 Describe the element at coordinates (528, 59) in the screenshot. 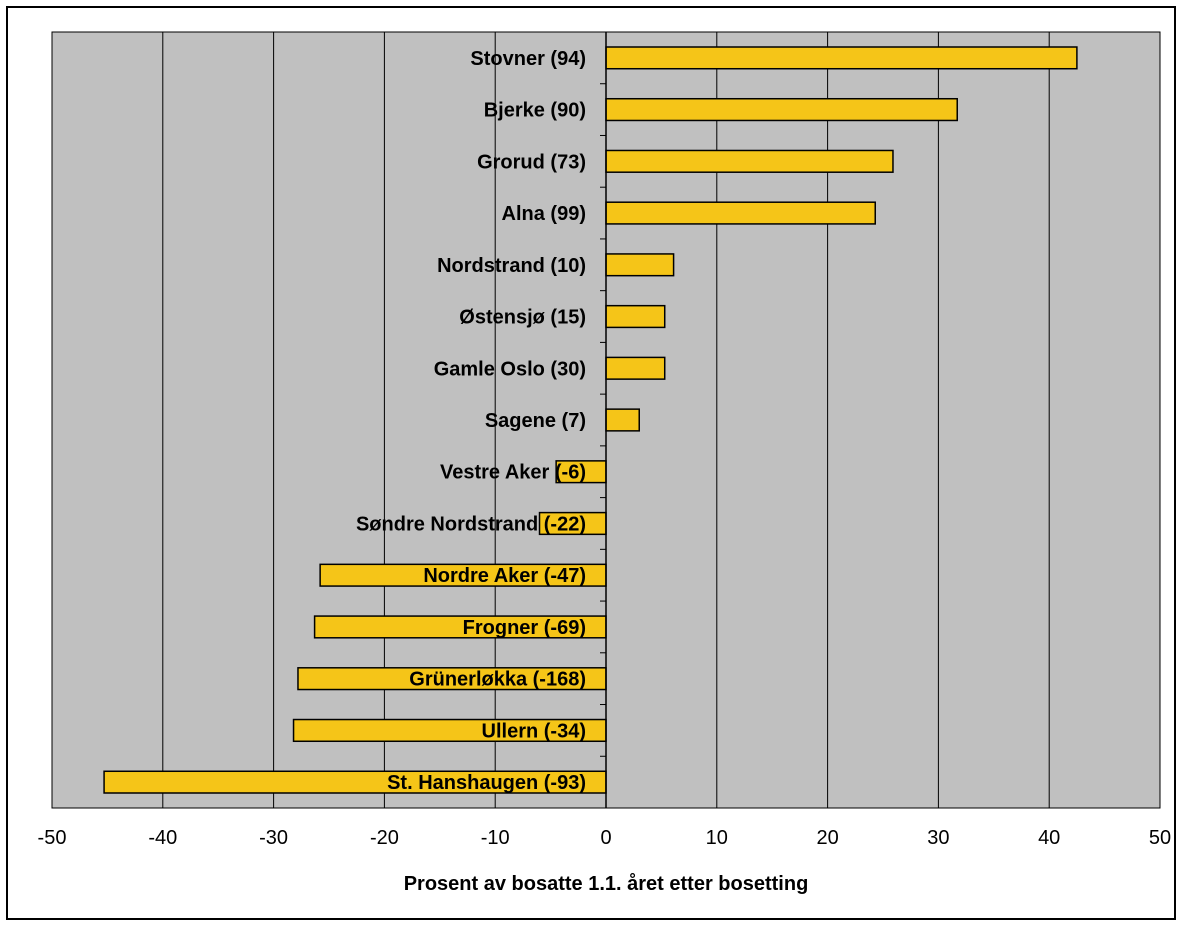

I see `category-label: Stovner (94)` at that location.